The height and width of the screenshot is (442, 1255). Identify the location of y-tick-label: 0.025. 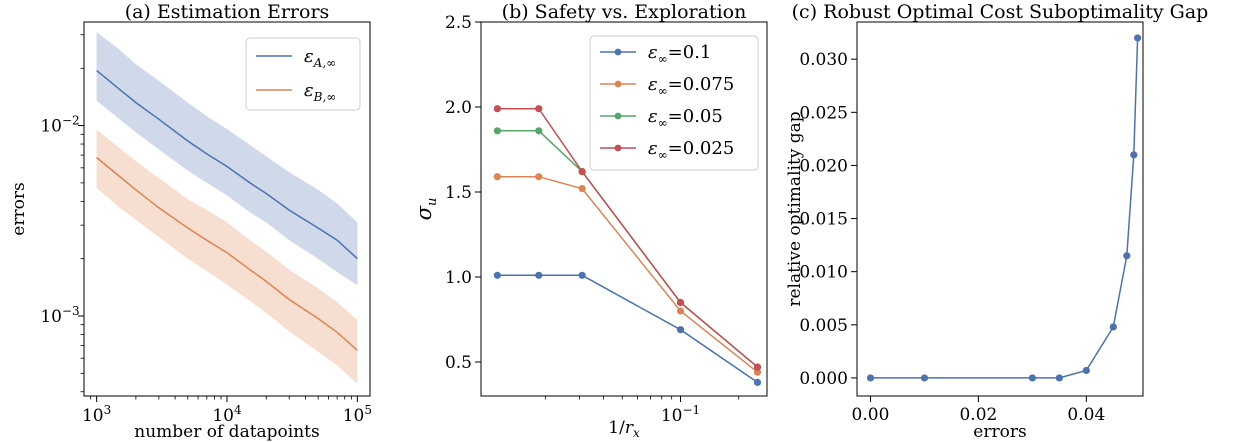
(823, 113).